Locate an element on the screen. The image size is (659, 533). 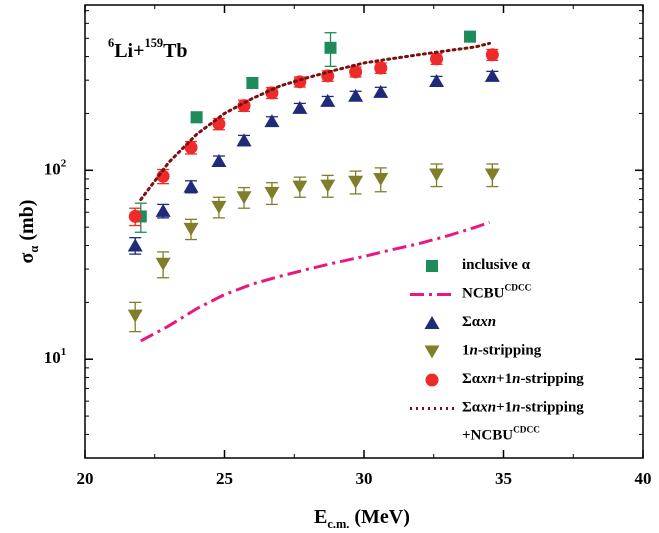
rich-text: Ec.m. (MeV) is located at coordinates (362, 518).